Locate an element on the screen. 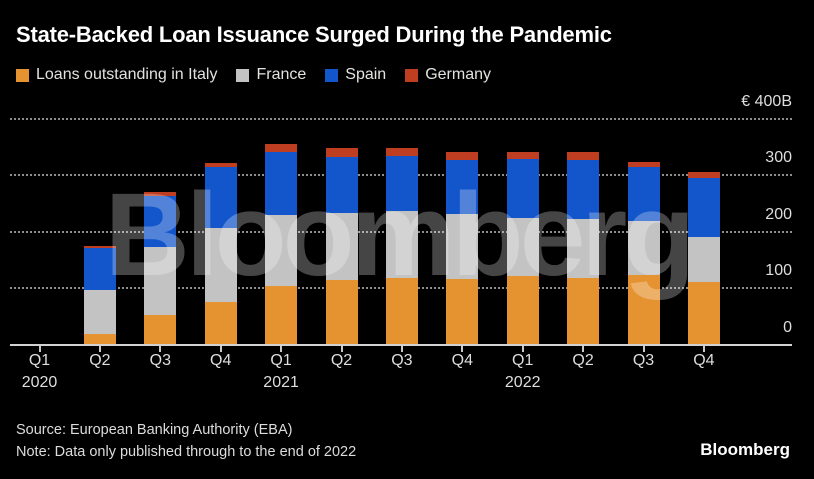 This screenshot has width=814, height=479. x-tick-mark-q3-2020 is located at coordinates (160, 348).